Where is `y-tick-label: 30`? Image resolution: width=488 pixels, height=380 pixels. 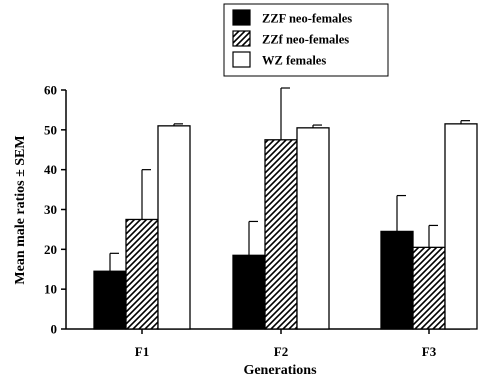 y-tick-label: 30 is located at coordinates (50, 209).